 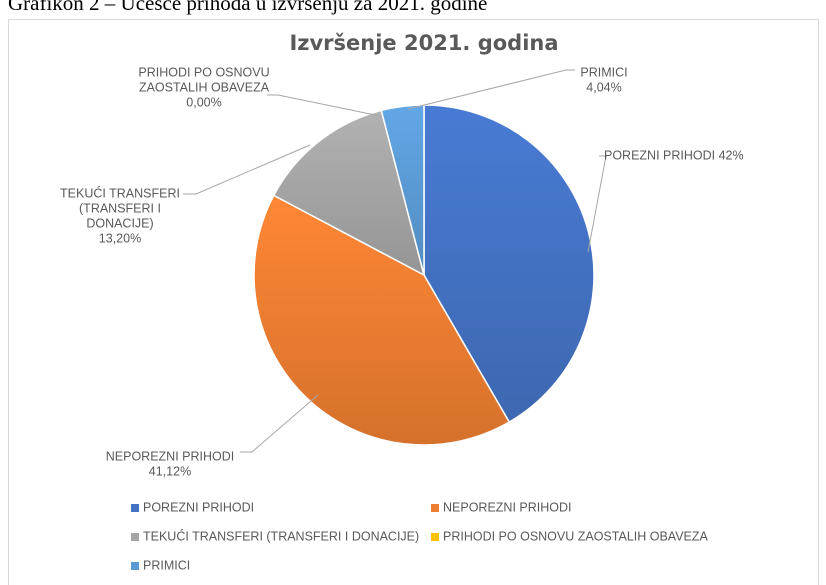 I want to click on data-label-porezni-prihodi-line-1: POREZNI PRIHODI 42%, so click(x=674, y=155).